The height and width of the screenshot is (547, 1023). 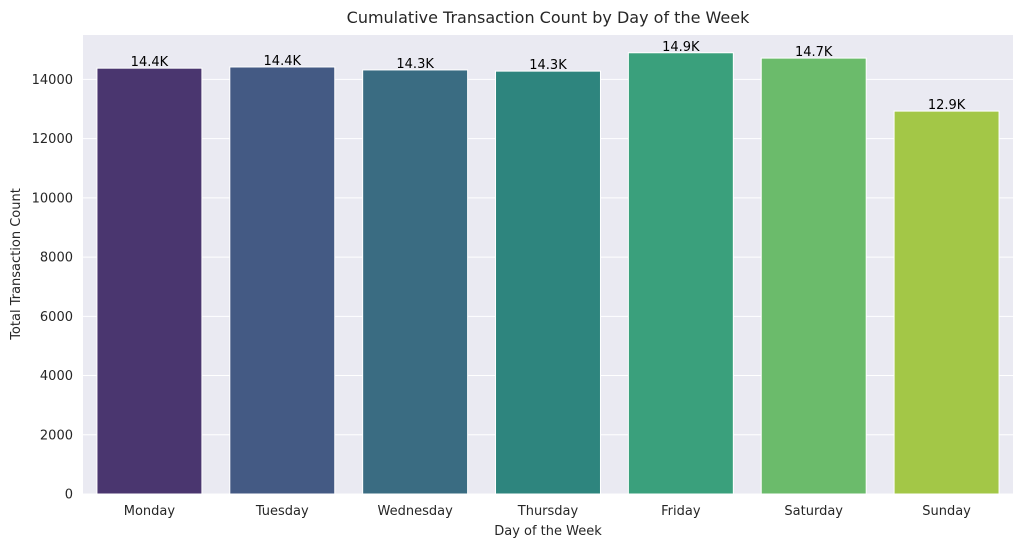 I want to click on bar-value-label-monday: 14.4K, so click(x=150, y=62).